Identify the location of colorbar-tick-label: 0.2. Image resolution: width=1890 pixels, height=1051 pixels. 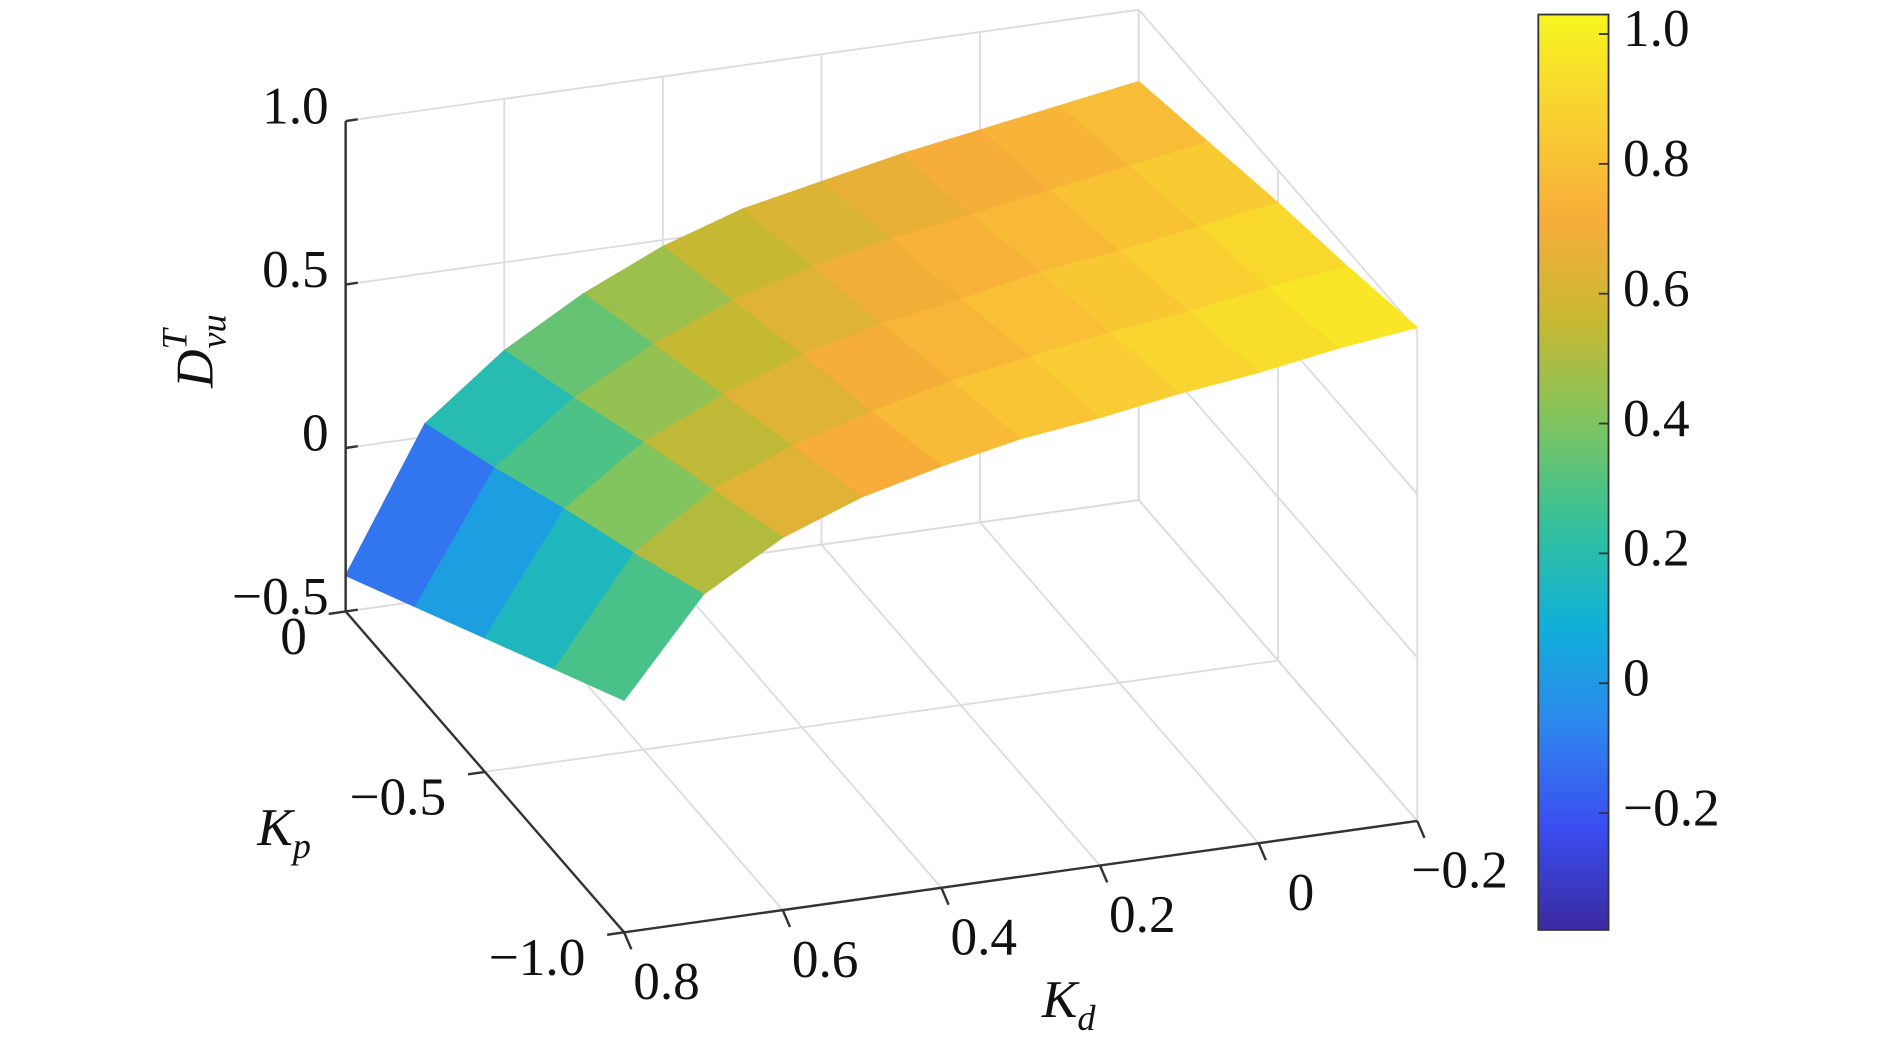
(1656, 548).